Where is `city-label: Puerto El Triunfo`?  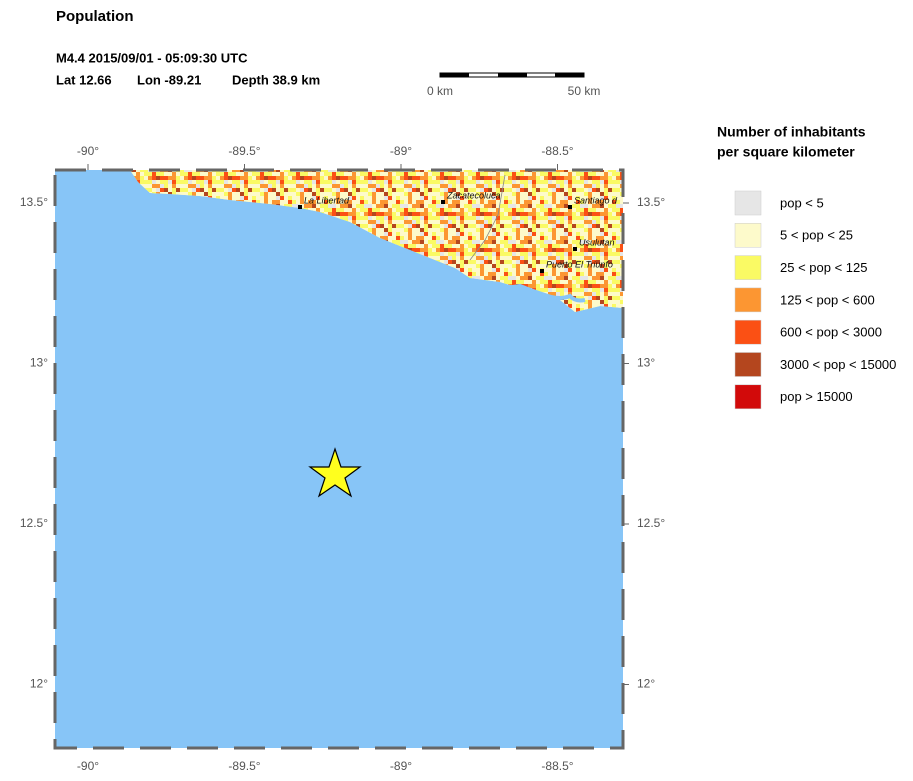
city-label: Puerto El Triunfo is located at coordinates (579, 264).